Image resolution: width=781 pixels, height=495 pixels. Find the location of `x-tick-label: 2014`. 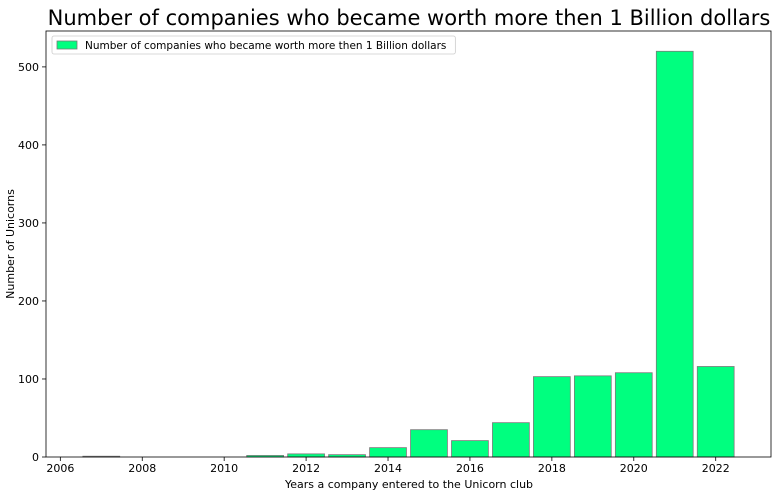

x-tick-label: 2014 is located at coordinates (388, 468).